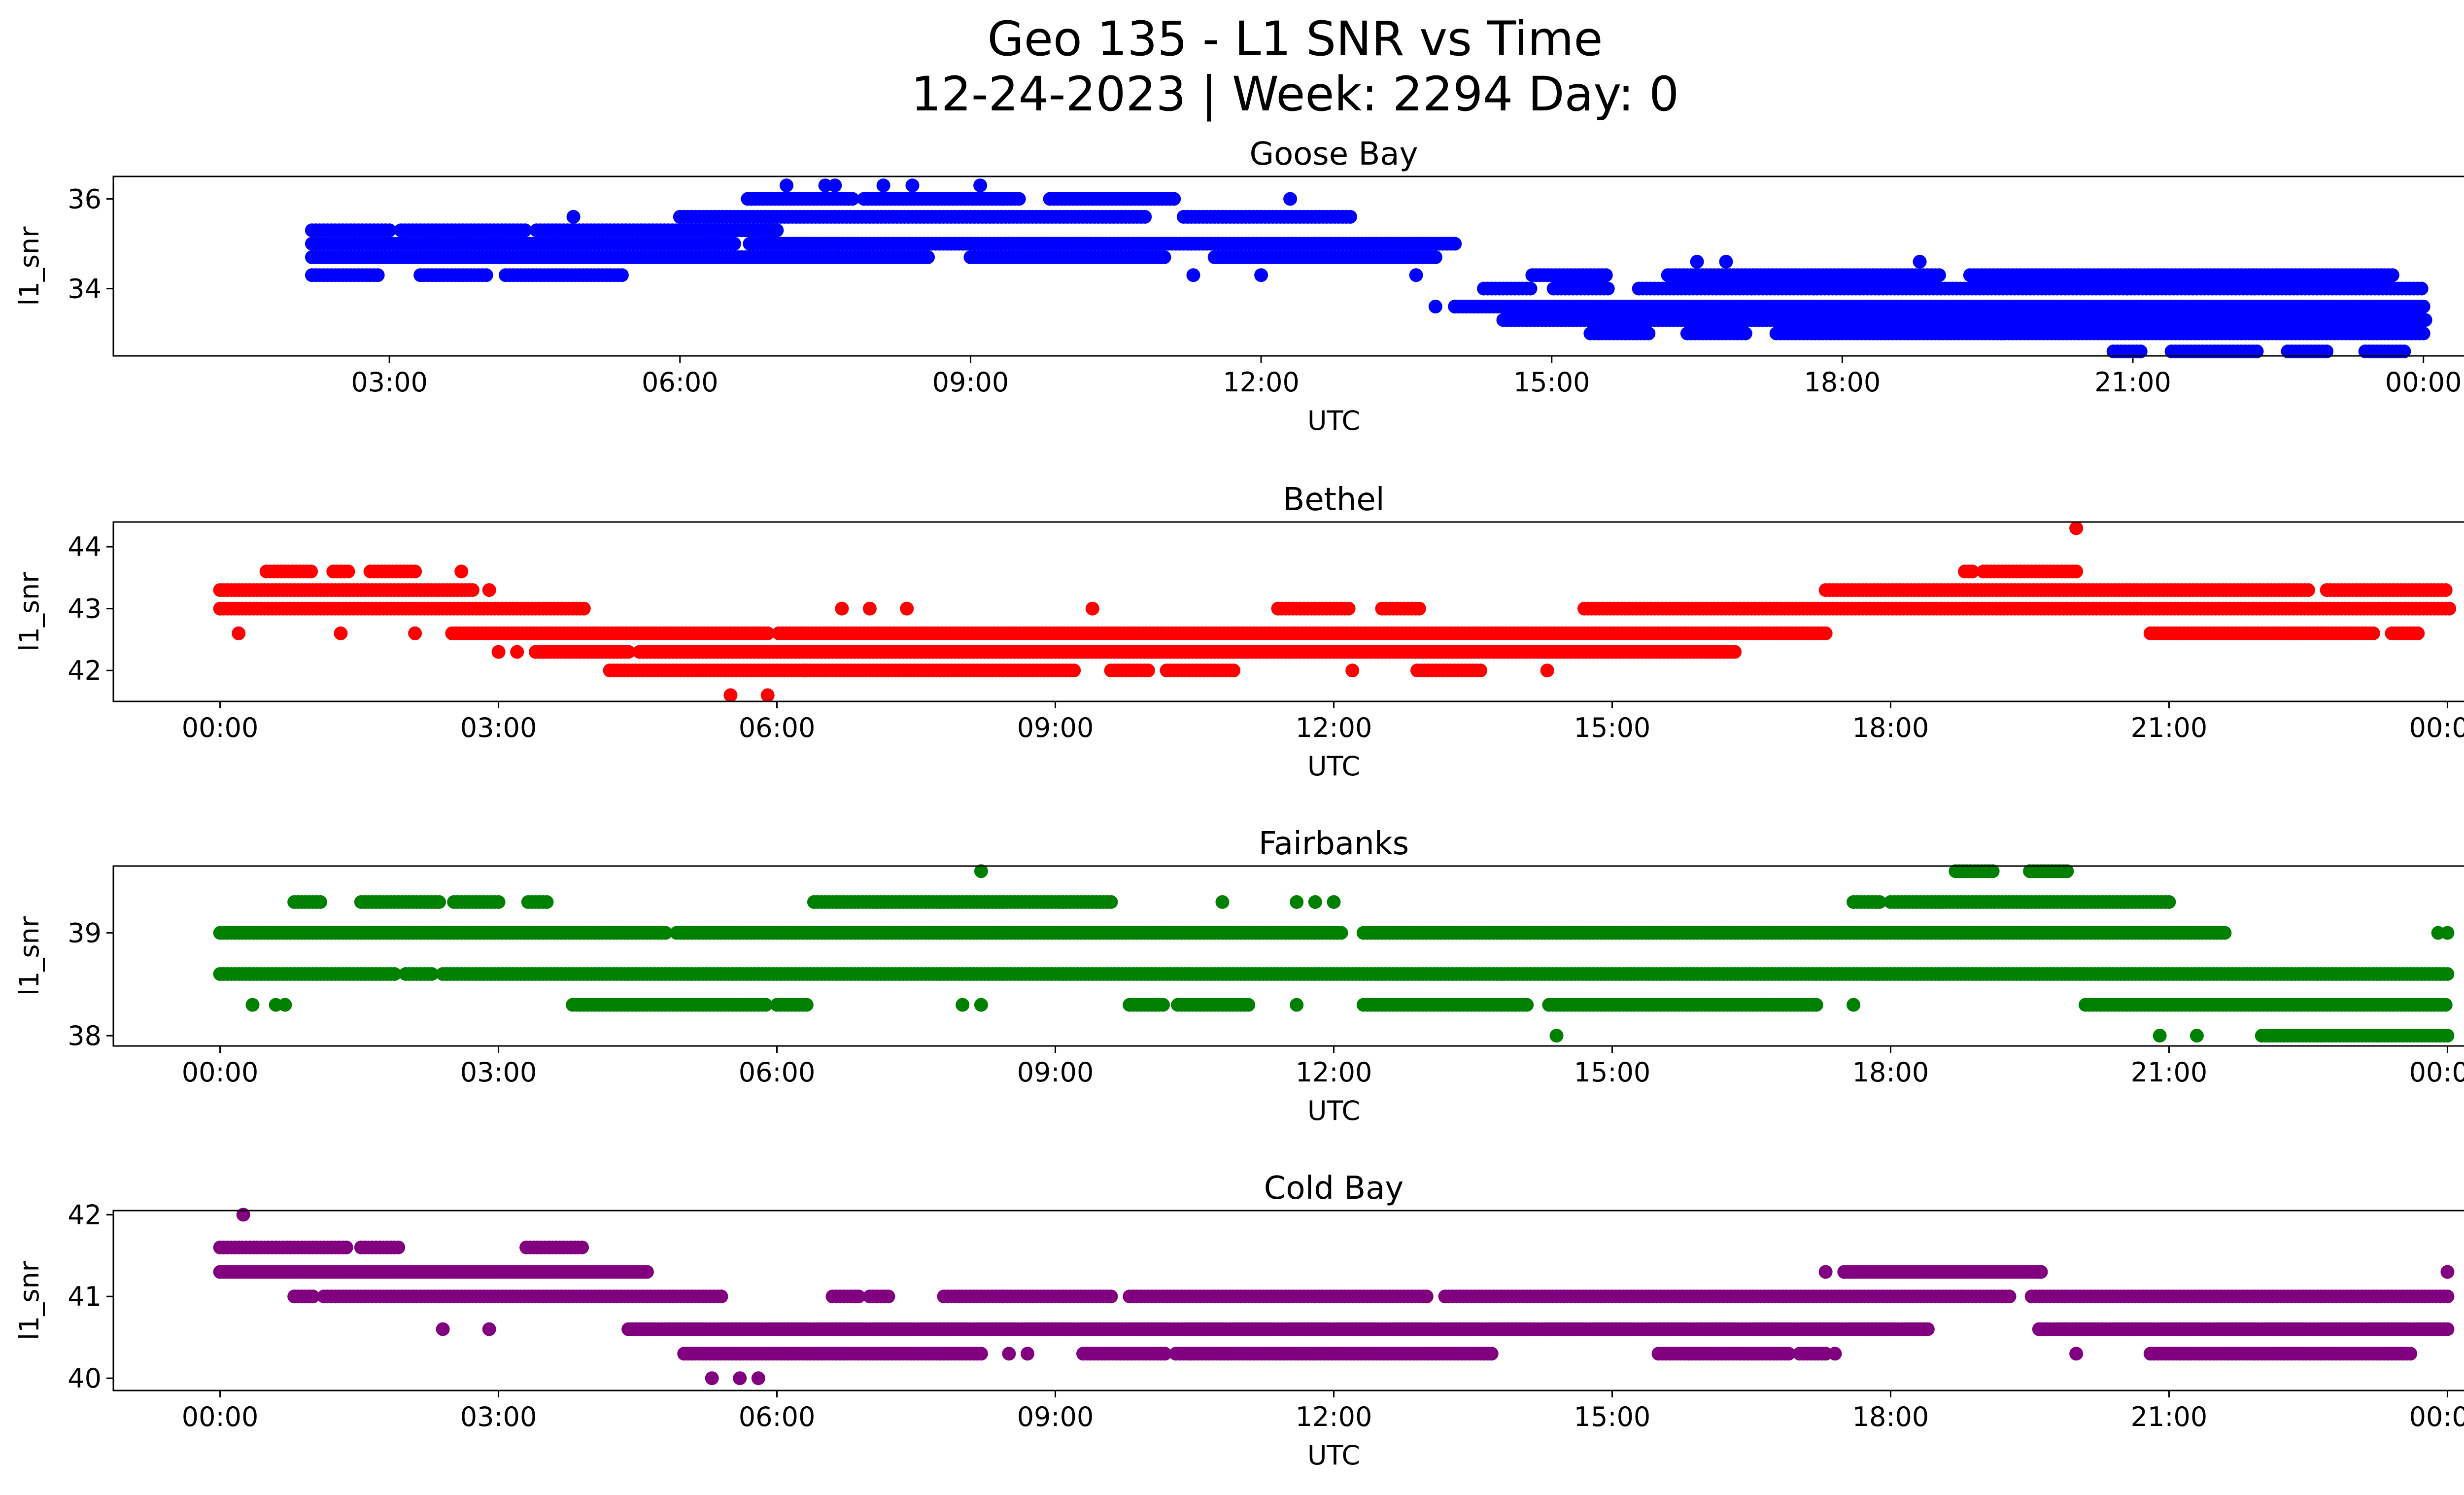  Describe the element at coordinates (1295, 94) in the screenshot. I see `figure-title-line-2: 12-24-2023 | Week: 2294 Day: 0` at that location.